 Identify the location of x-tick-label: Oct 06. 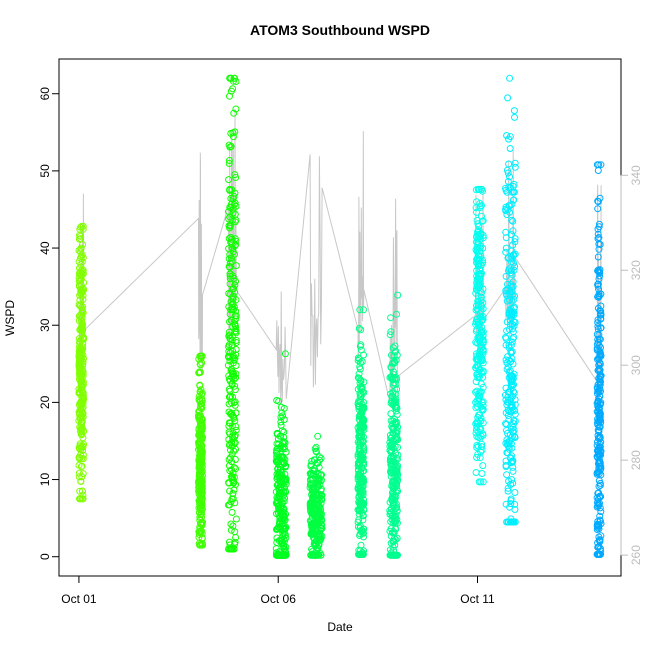
(279, 599).